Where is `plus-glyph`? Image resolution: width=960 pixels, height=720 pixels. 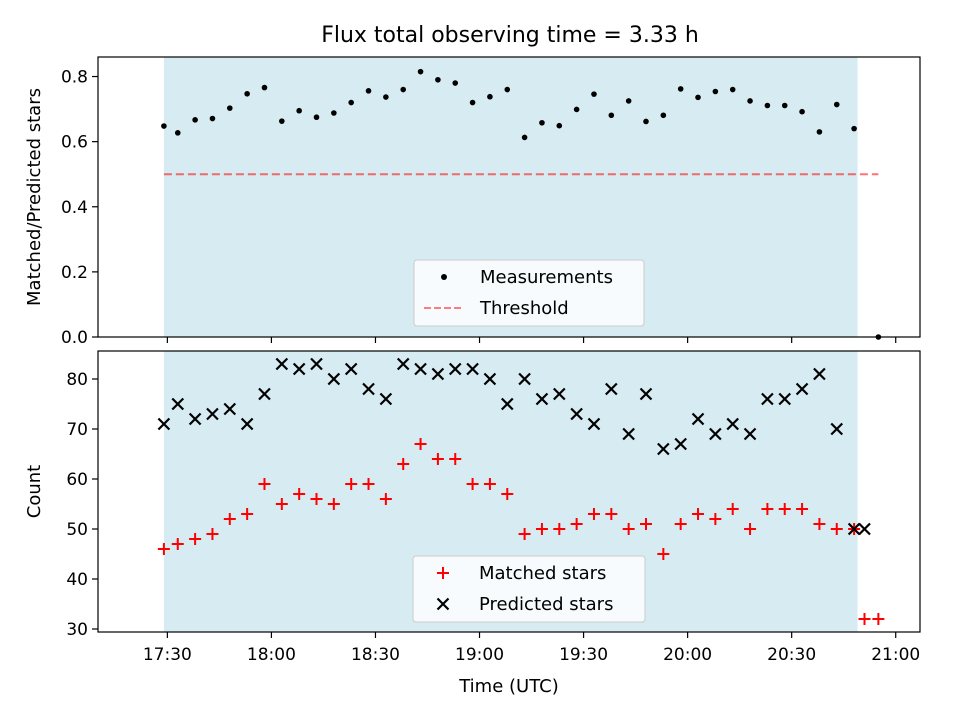
plus-glyph is located at coordinates (443, 573).